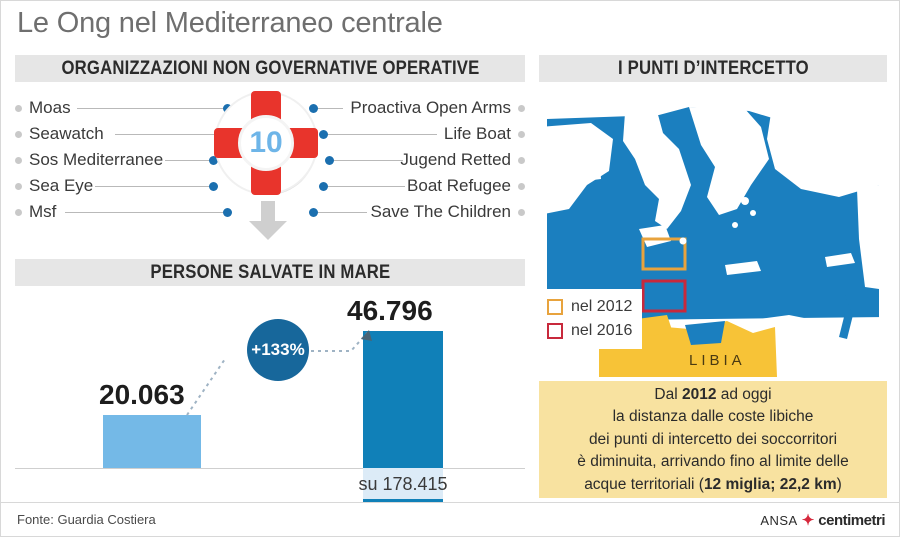 This screenshot has height=537, width=900. I want to click on legend-item-2012: nel 2012, so click(589, 307).